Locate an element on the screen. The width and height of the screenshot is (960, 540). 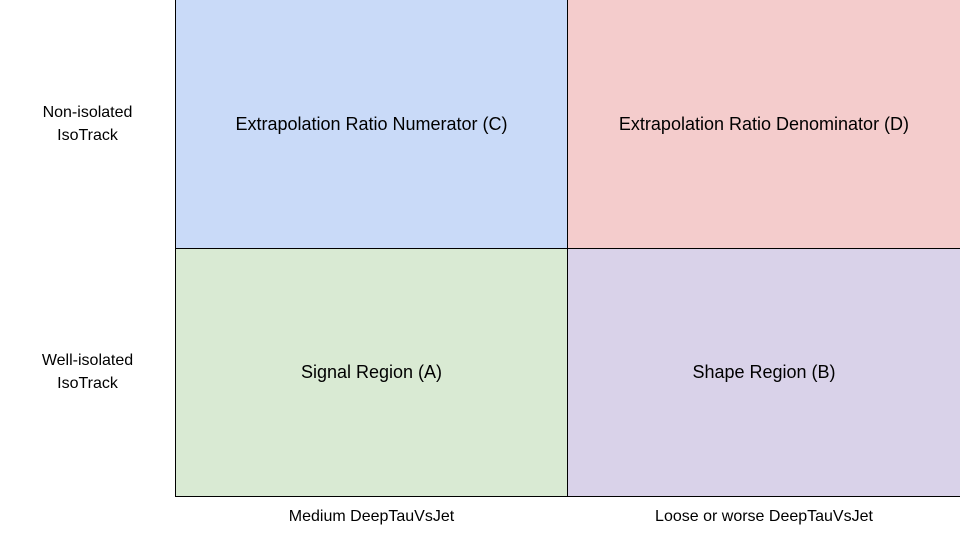
row-label-line1: Non-isolated is located at coordinates (87, 112).